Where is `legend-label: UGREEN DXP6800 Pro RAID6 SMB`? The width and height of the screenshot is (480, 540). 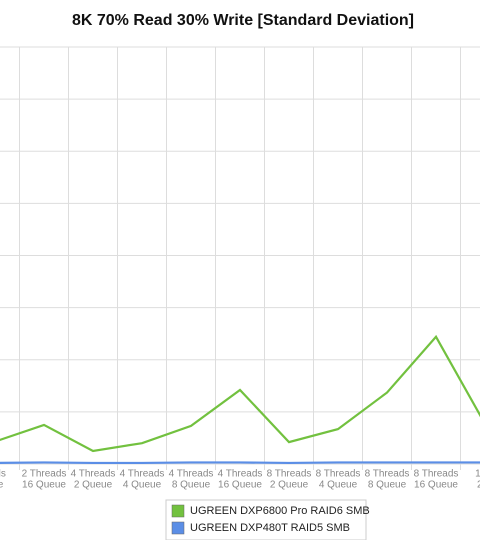 legend-label: UGREEN DXP6800 Pro RAID6 SMB is located at coordinates (280, 511).